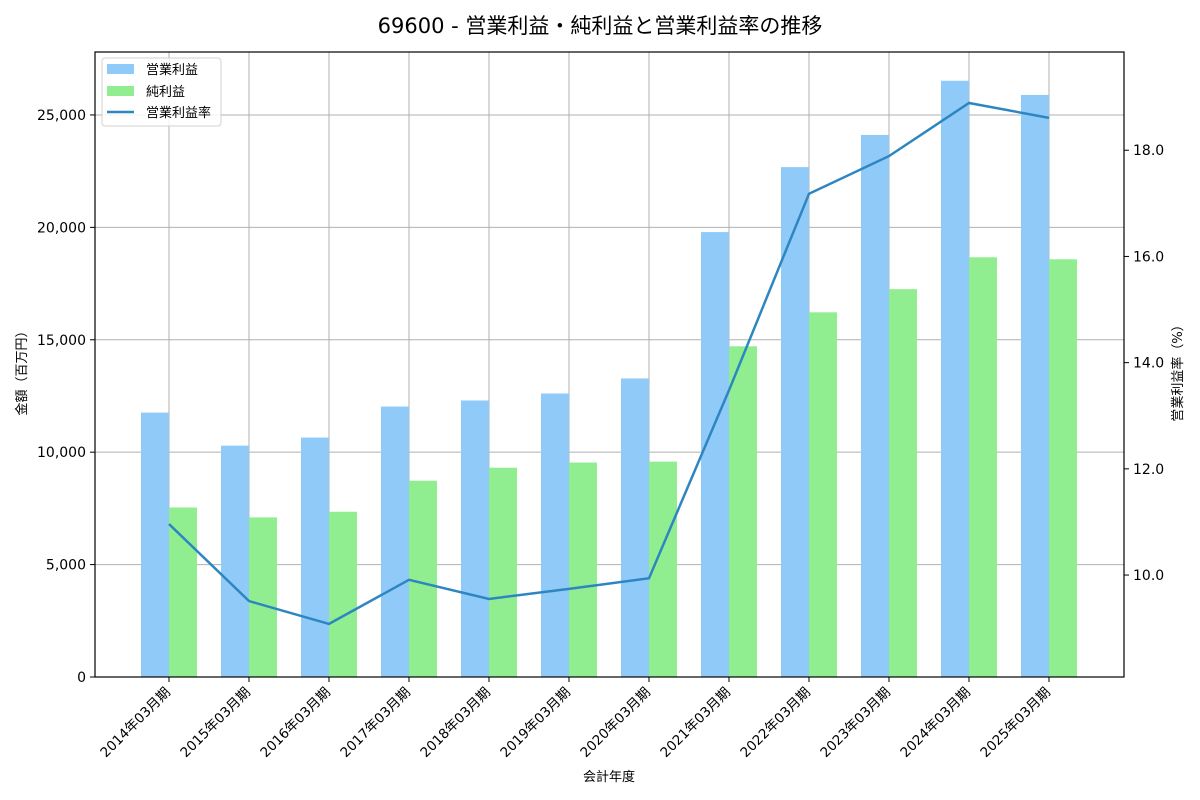  I want to click on x-tick-label: 2016年03月期, so click(295, 723).